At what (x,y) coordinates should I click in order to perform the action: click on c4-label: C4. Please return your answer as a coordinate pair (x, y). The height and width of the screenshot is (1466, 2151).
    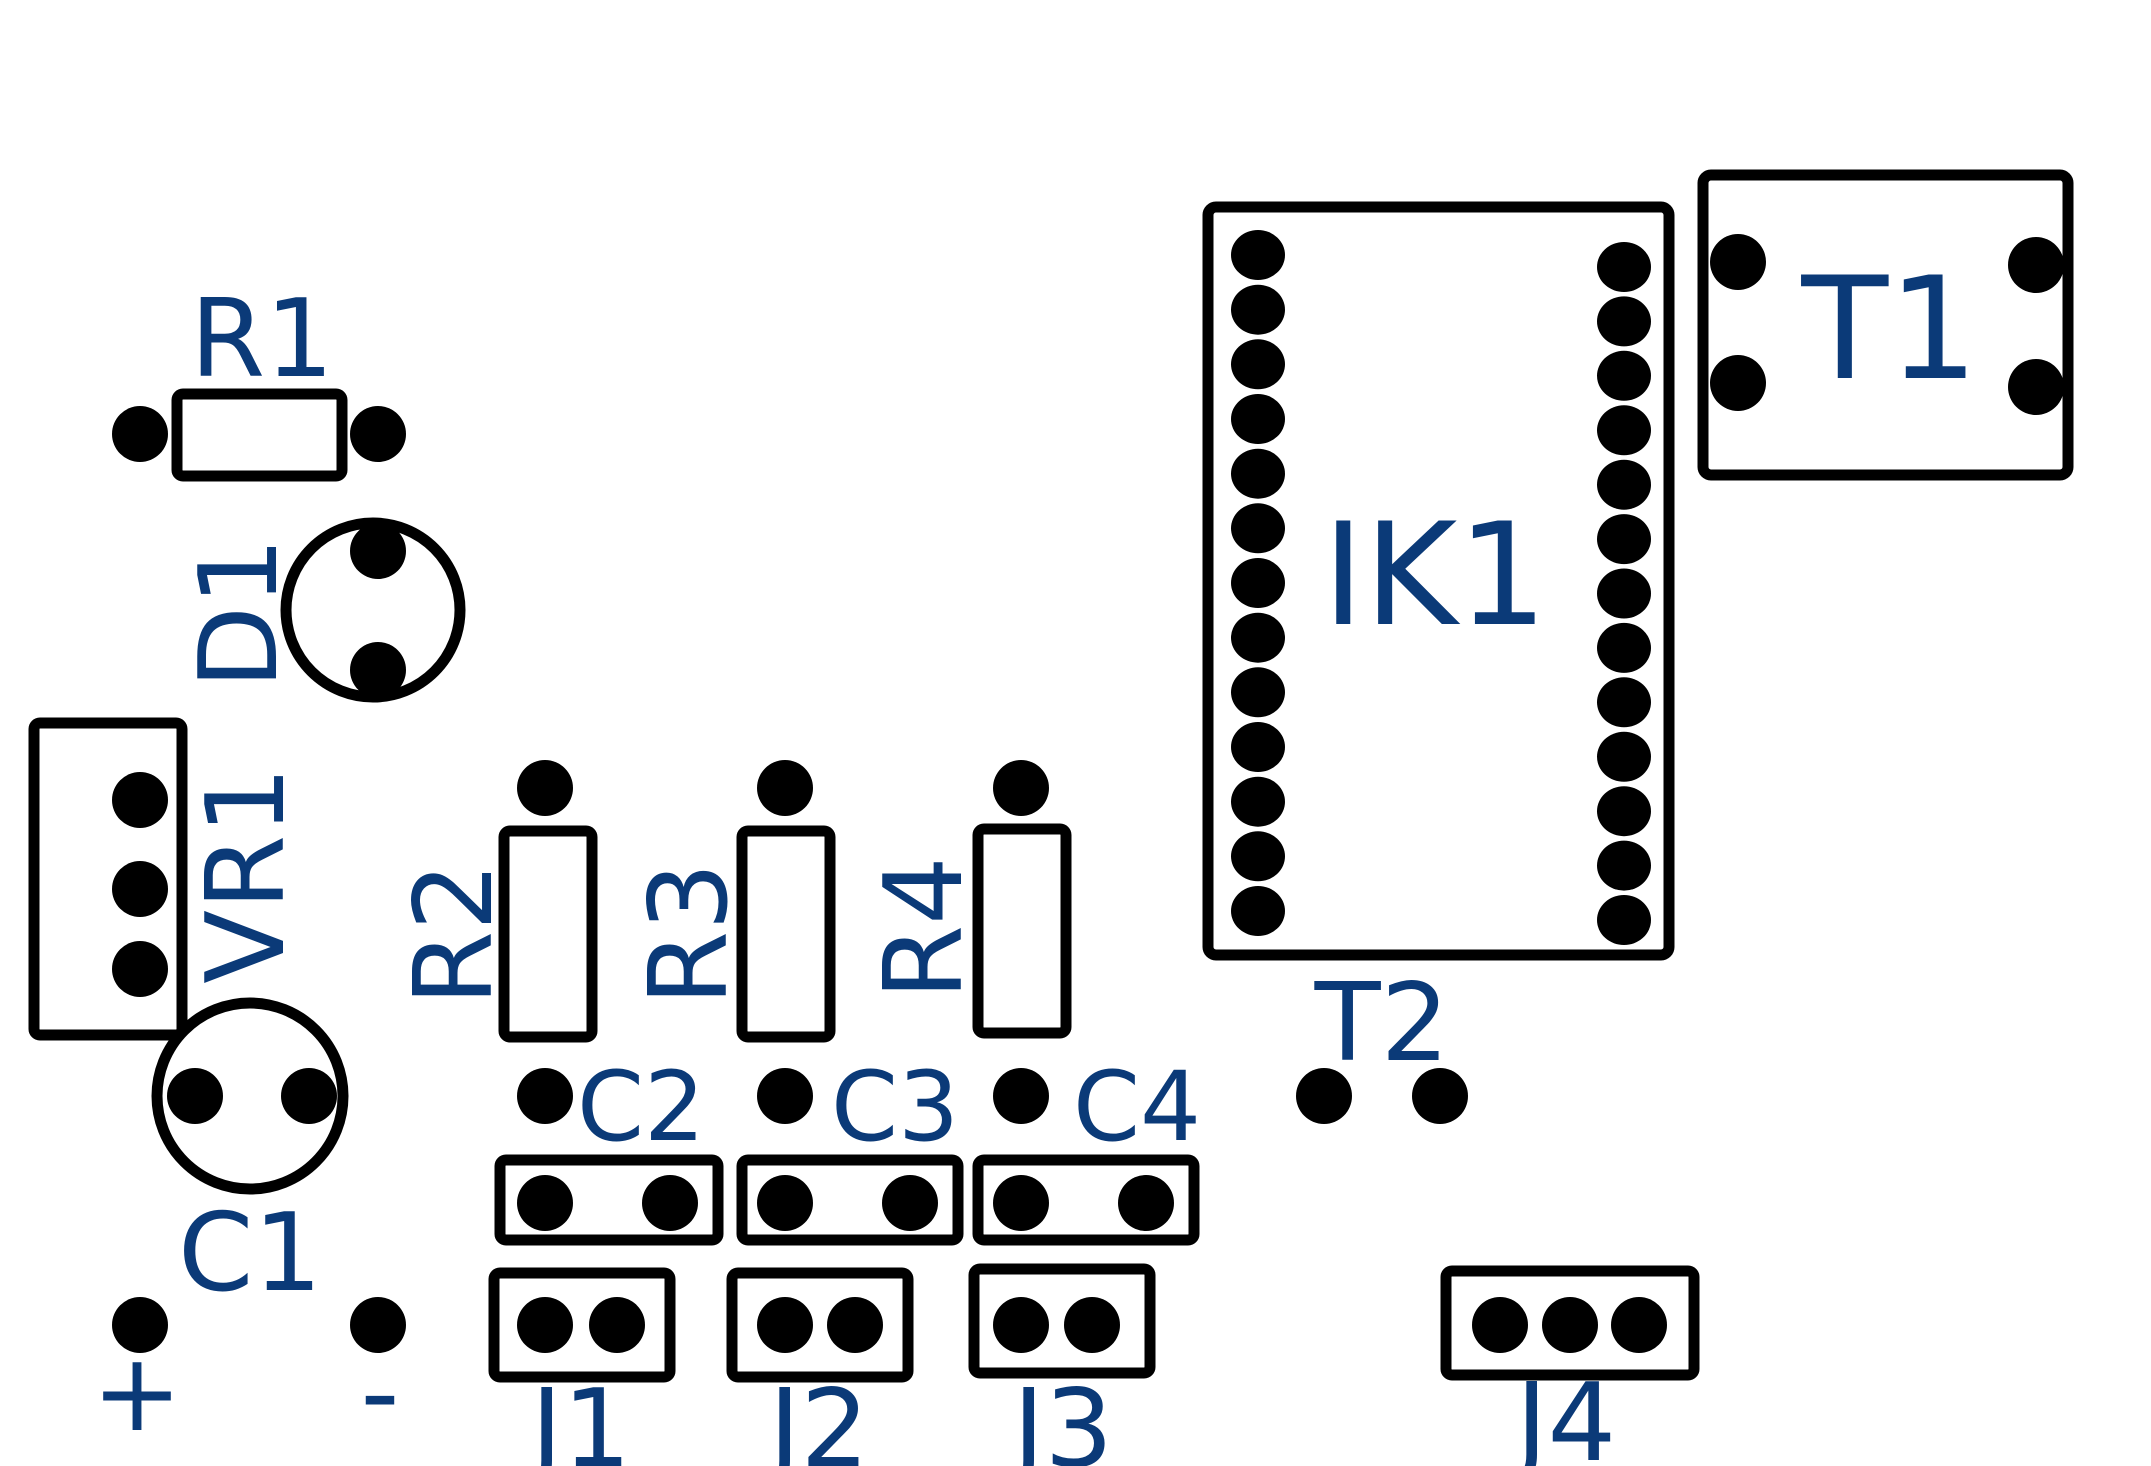
    Looking at the image, I should click on (1137, 1107).